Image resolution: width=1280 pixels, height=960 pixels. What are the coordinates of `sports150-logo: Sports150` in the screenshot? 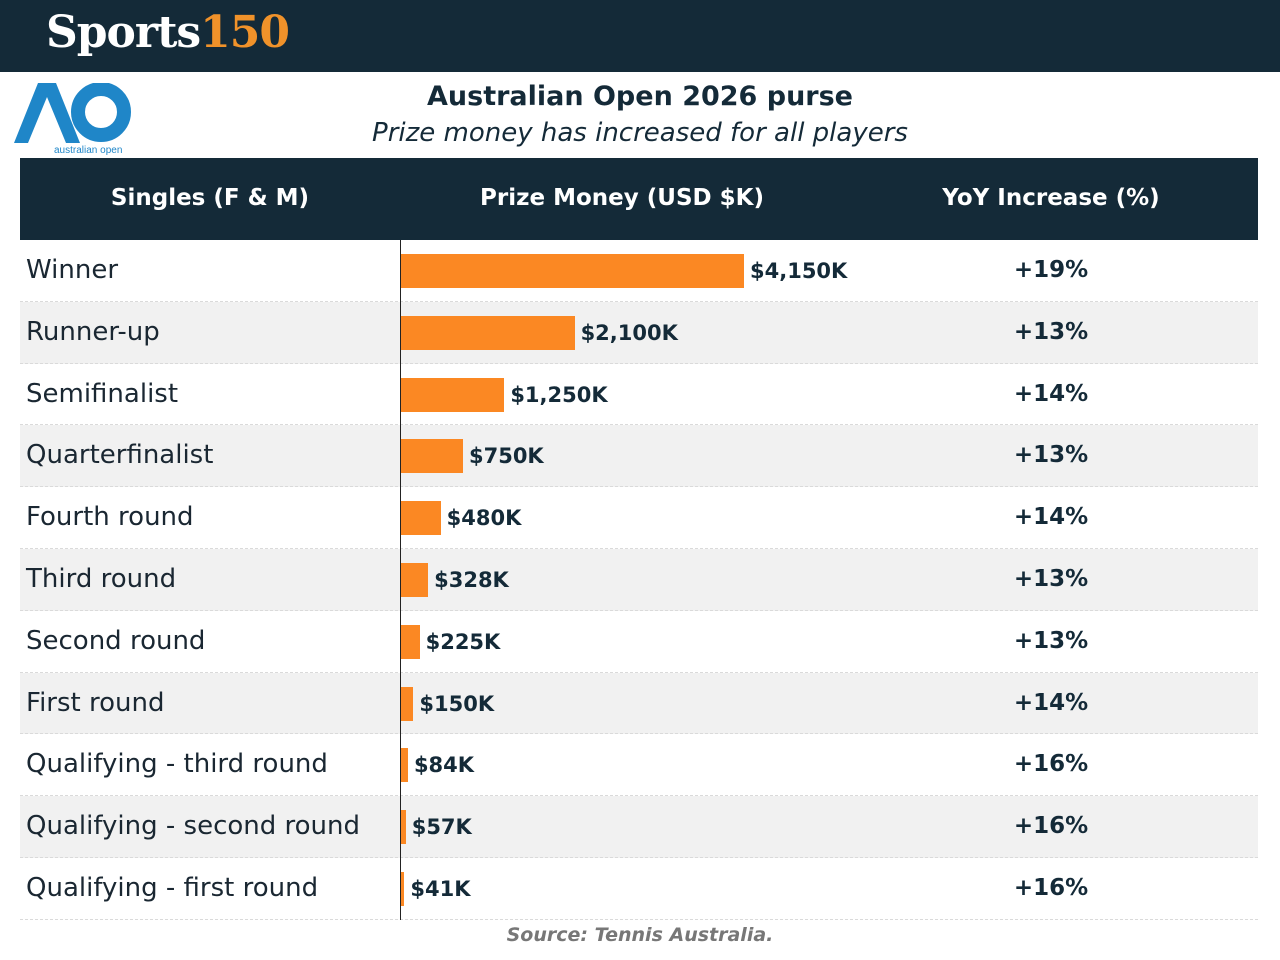 It's located at (168, 33).